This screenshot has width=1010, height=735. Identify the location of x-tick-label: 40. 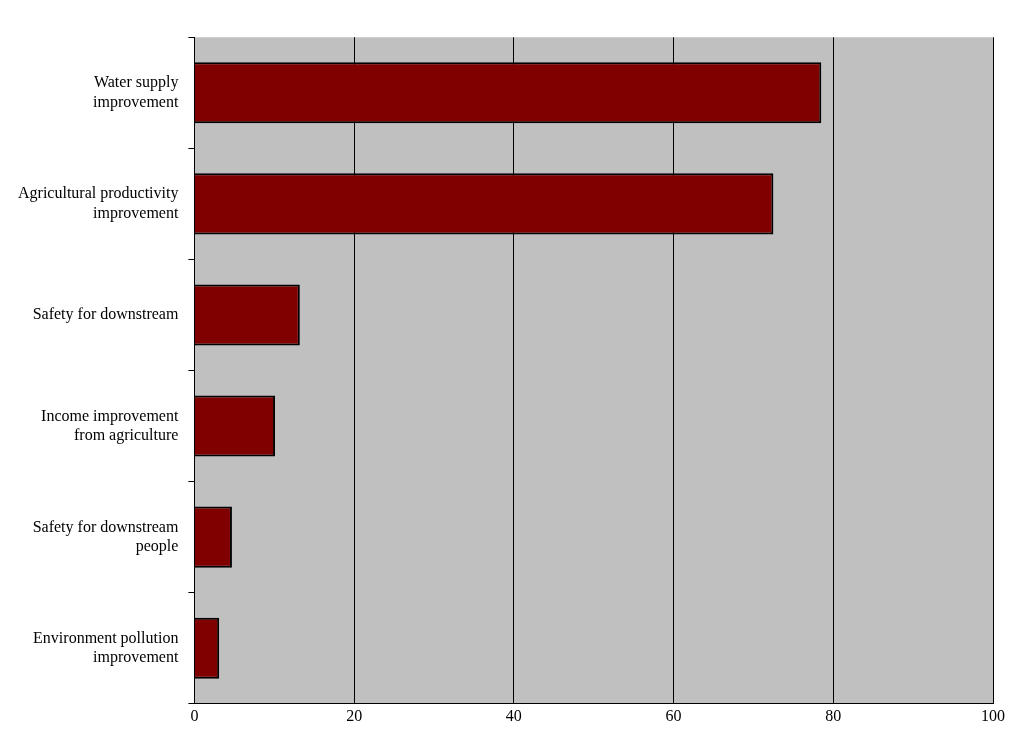
(513, 715).